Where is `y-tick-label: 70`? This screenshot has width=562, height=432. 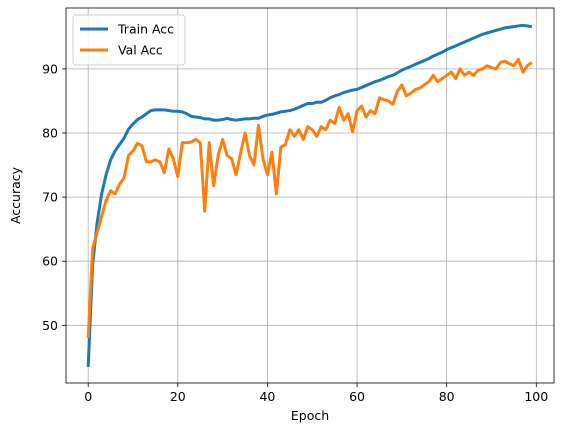
y-tick-label: 70 is located at coordinates (50, 197).